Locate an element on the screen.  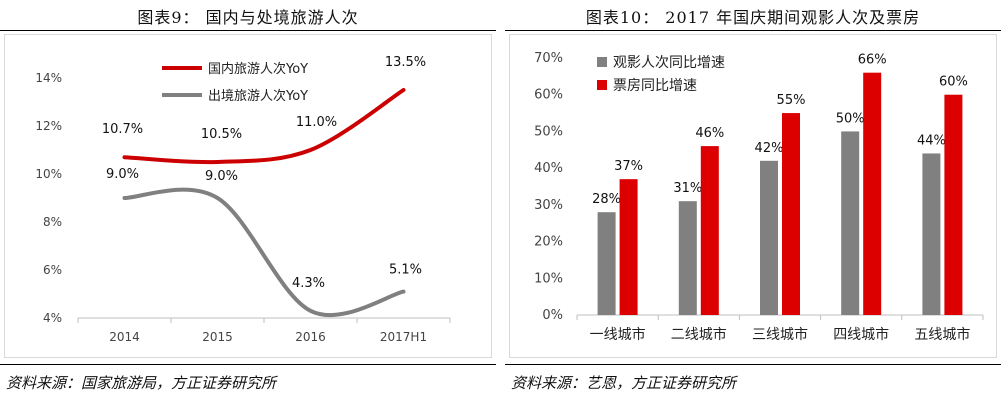
left-source-note: 资料来源：国家旅游局，方正证券研究所 is located at coordinates (141, 383).